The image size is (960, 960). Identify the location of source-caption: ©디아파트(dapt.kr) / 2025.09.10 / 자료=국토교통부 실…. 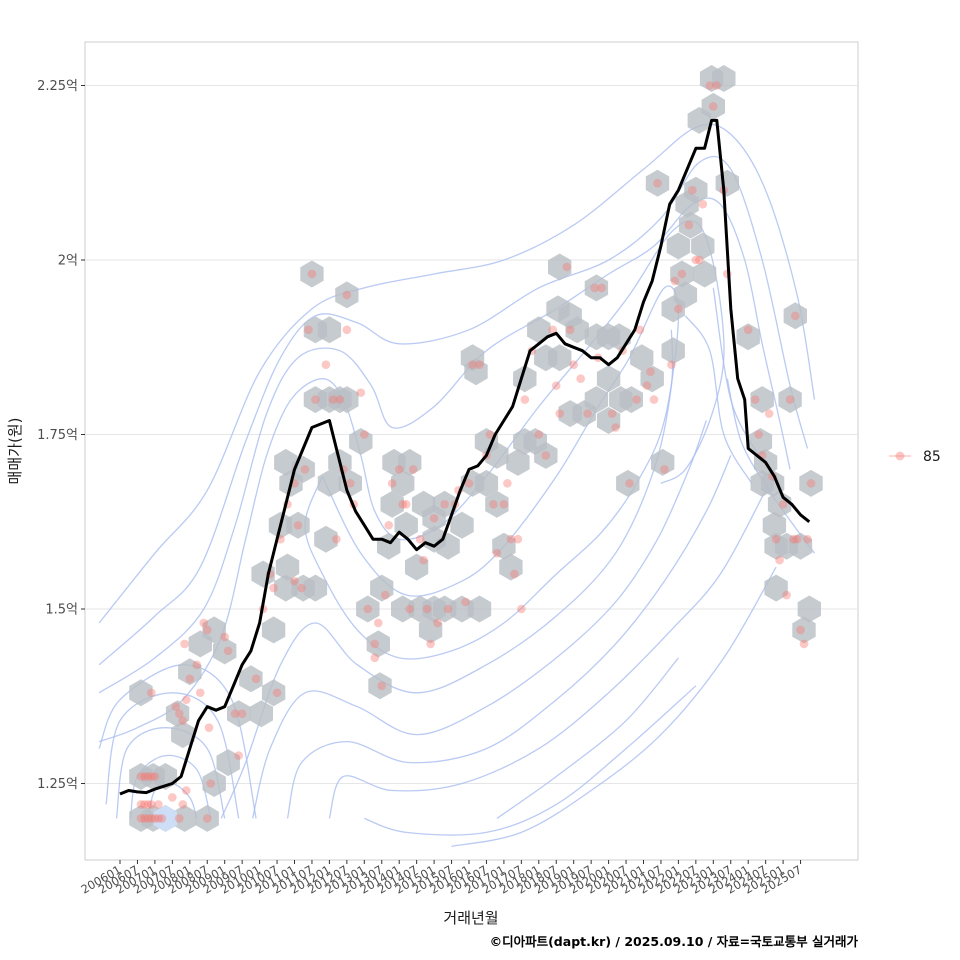
(674, 941).